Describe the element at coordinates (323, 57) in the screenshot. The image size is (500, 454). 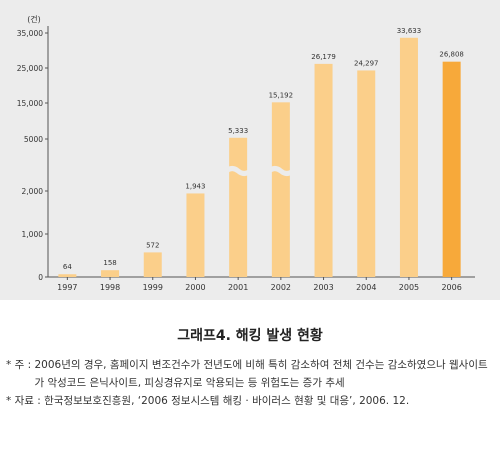
I see `bar-value-label: 26,179` at that location.